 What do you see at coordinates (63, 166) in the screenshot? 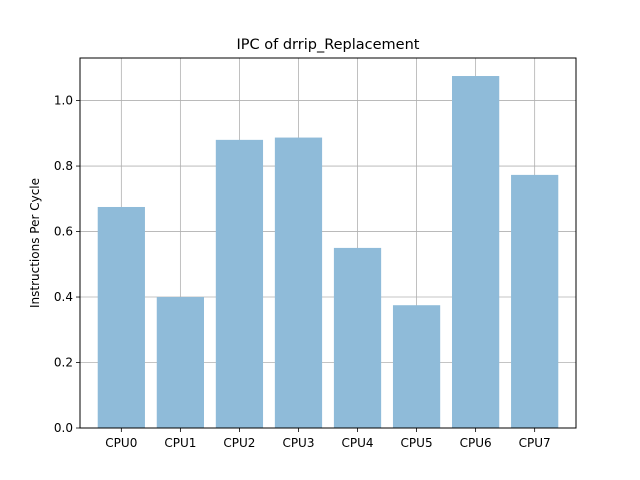
I see `y-tick-label: 0.8` at bounding box center [63, 166].